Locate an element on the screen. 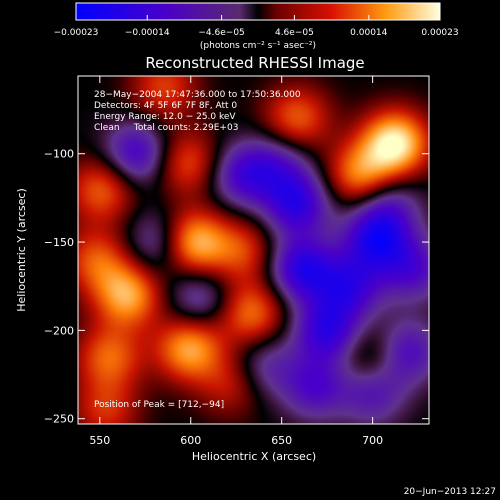  annotation-time-range: 28−May−2004 17:47:36.000 to 17:50:36.000 is located at coordinates (197, 95).